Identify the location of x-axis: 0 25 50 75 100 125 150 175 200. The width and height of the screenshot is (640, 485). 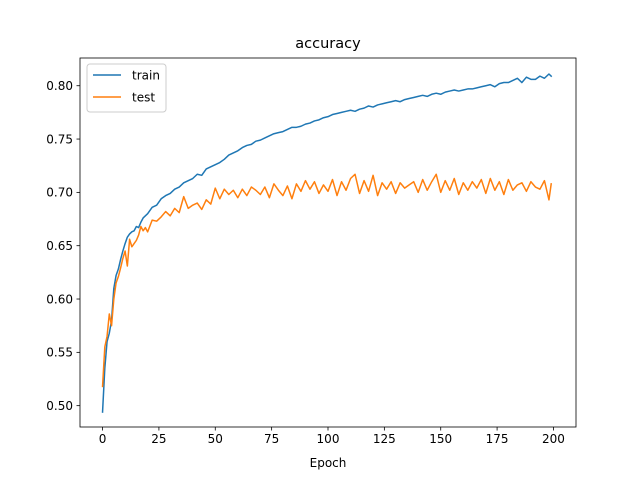
(332, 436).